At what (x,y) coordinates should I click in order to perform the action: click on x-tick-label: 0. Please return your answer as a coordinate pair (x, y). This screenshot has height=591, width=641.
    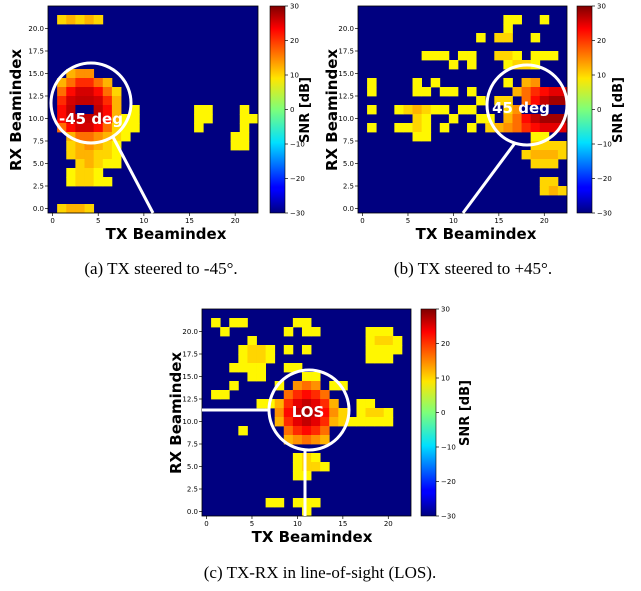
    Looking at the image, I should click on (206, 524).